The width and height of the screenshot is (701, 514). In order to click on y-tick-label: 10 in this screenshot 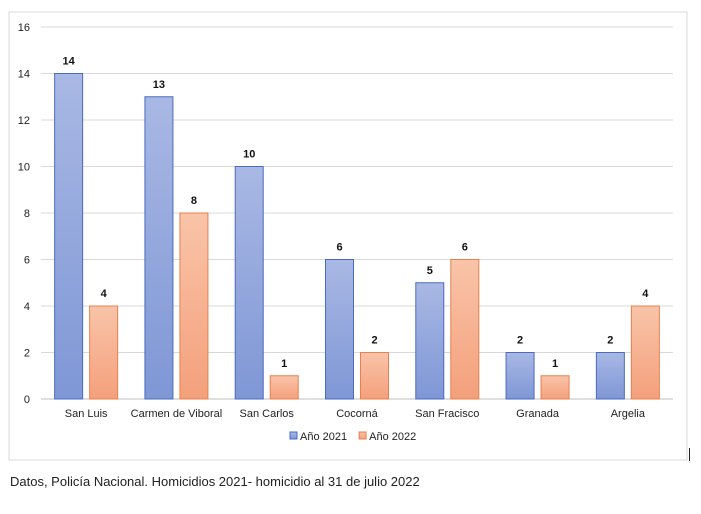, I will do `click(24, 168)`.